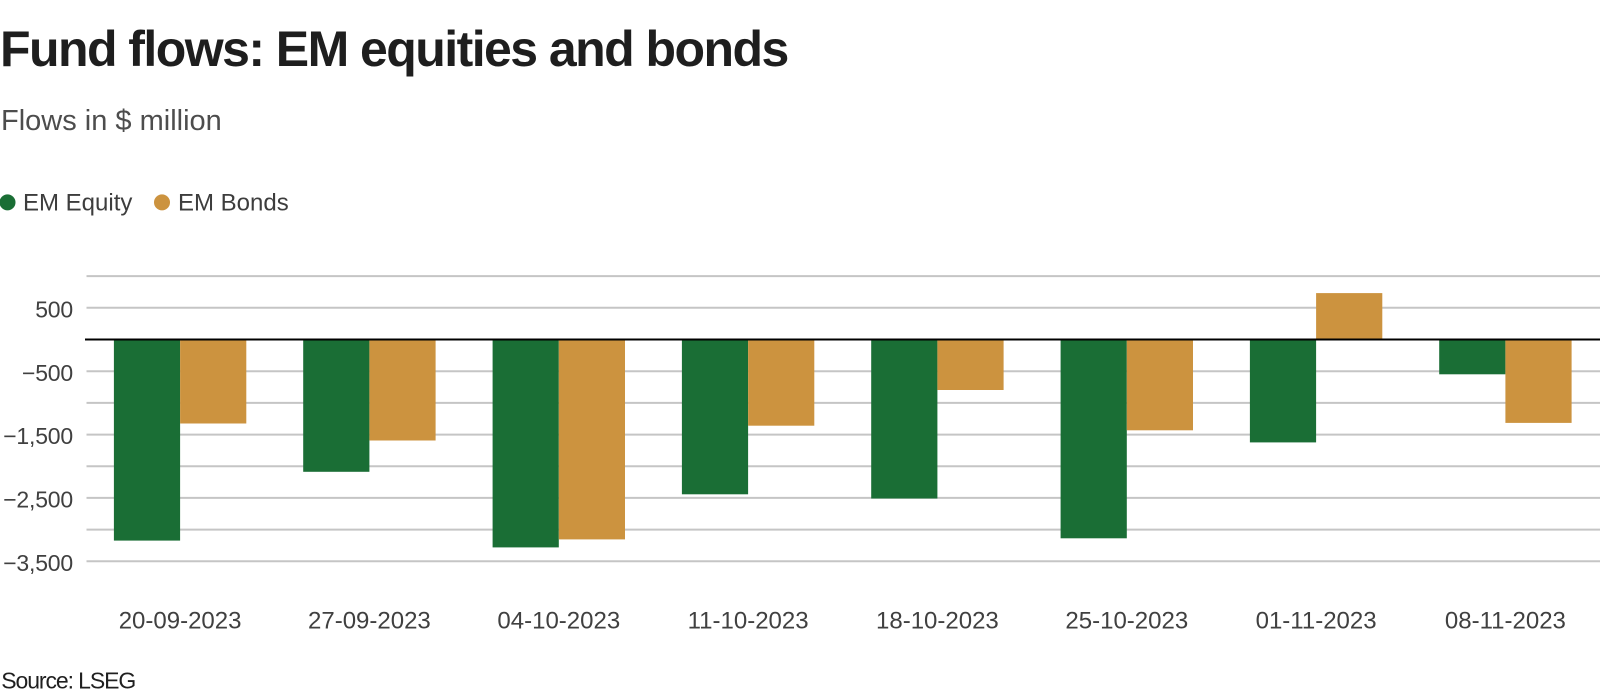  I want to click on svg-text: Flows in $ million, so click(111, 121).